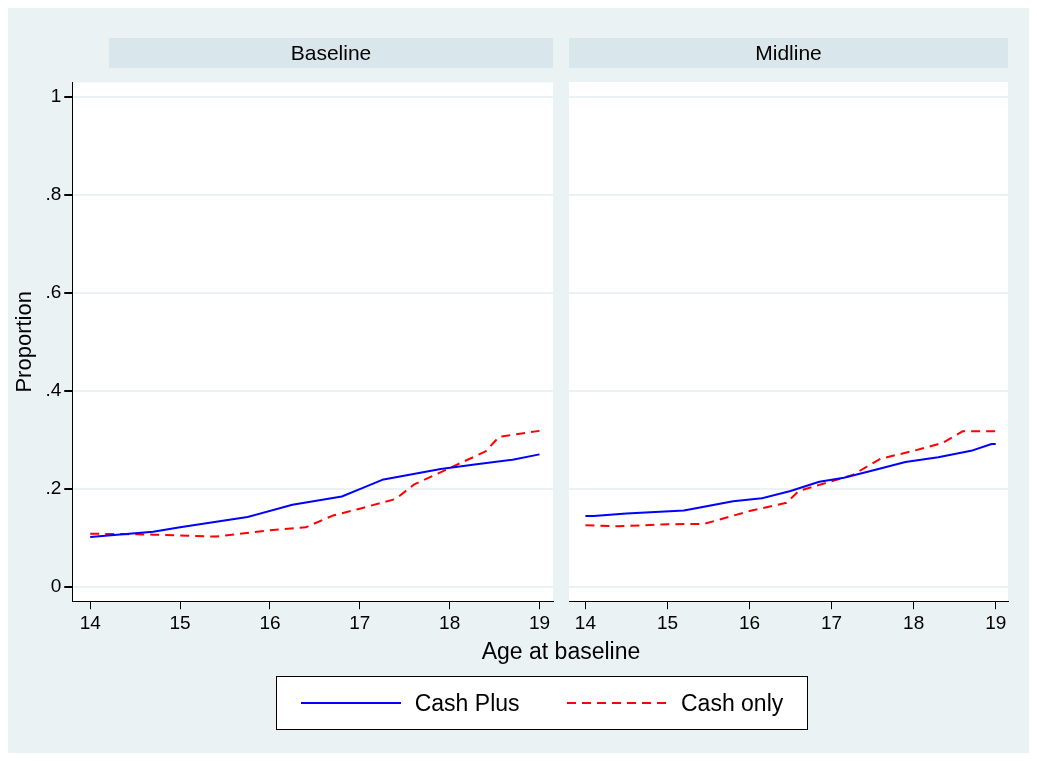 The height and width of the screenshot is (761, 1037). I want to click on y-tick-label: .6, so click(53, 292).